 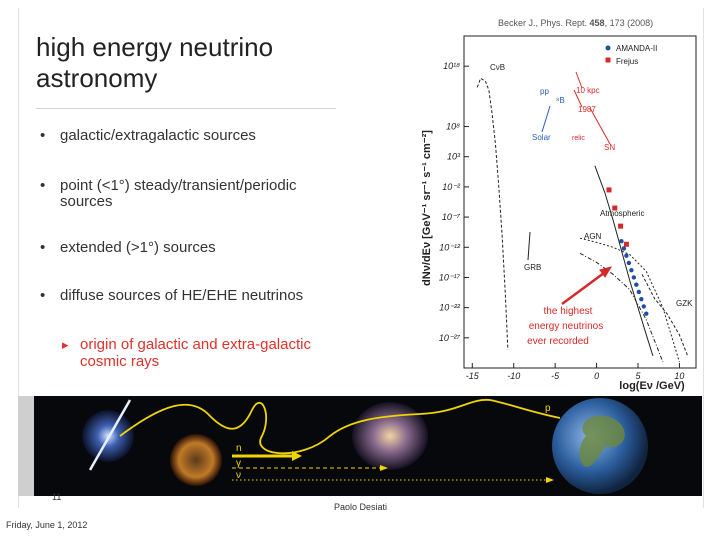 What do you see at coordinates (548, 408) in the screenshot?
I see `label-proton: p` at bounding box center [548, 408].